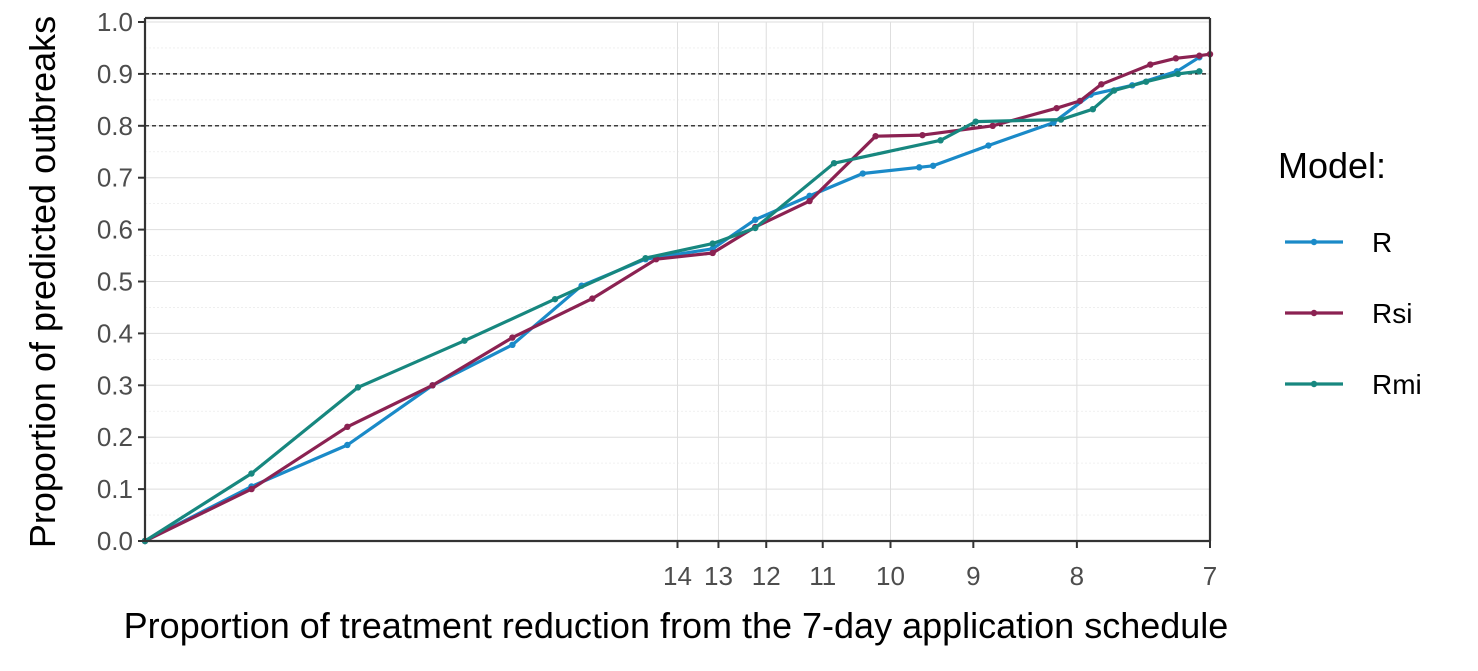  I want to click on y-tick-label: 0.5, so click(115, 282).